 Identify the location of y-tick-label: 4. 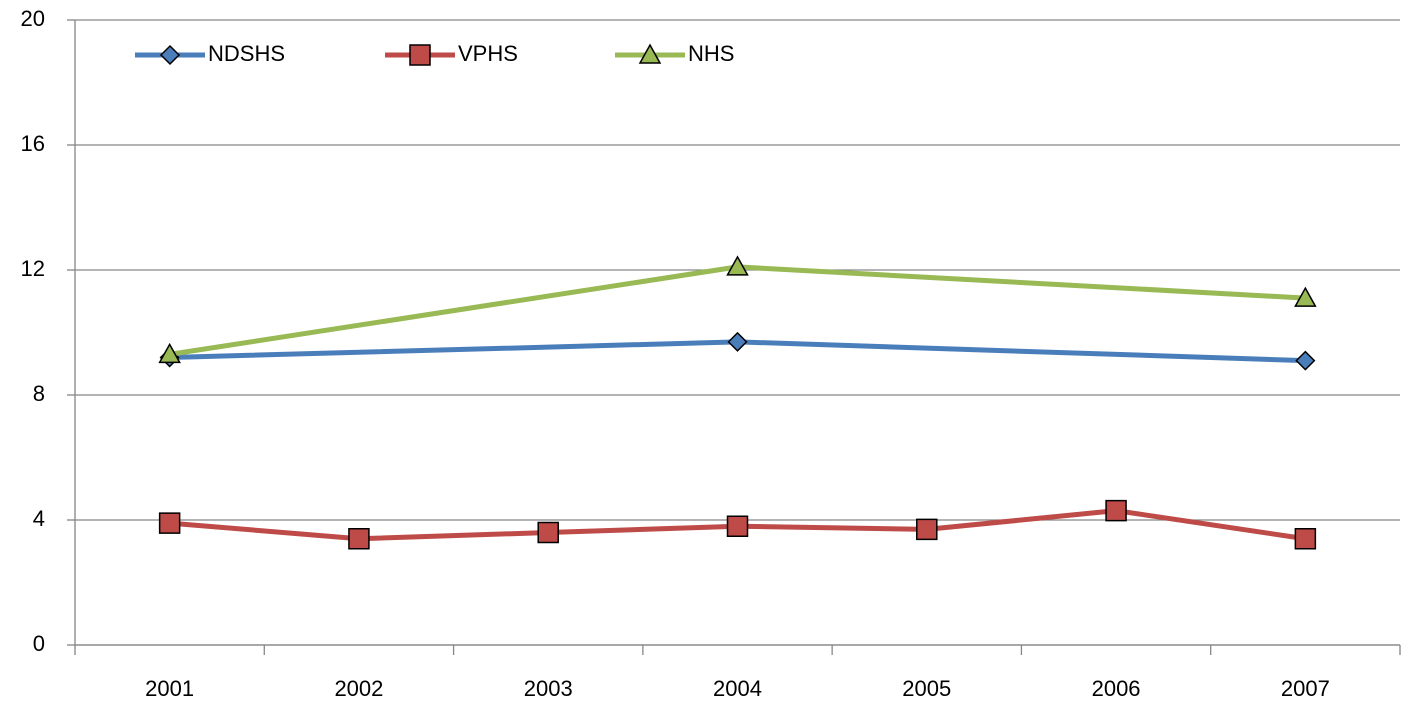
(39, 518).